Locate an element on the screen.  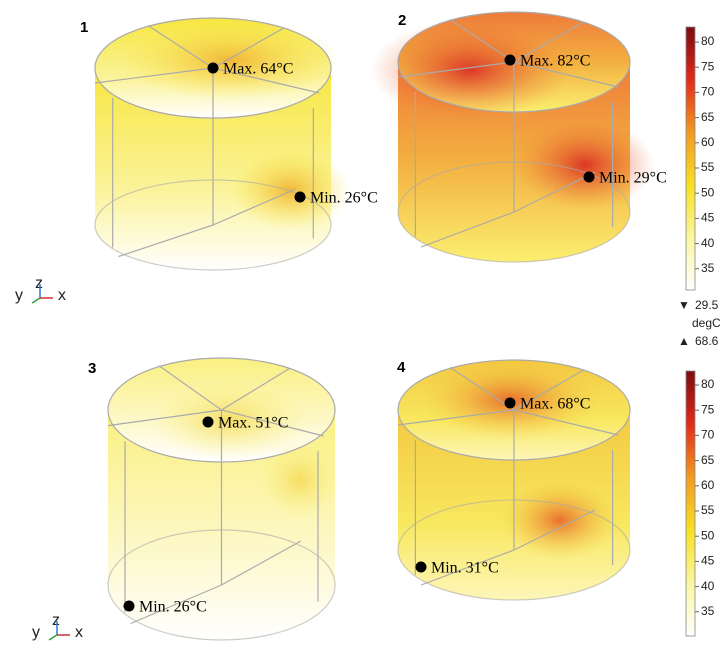
max-label: Max. 68°C is located at coordinates (555, 404).